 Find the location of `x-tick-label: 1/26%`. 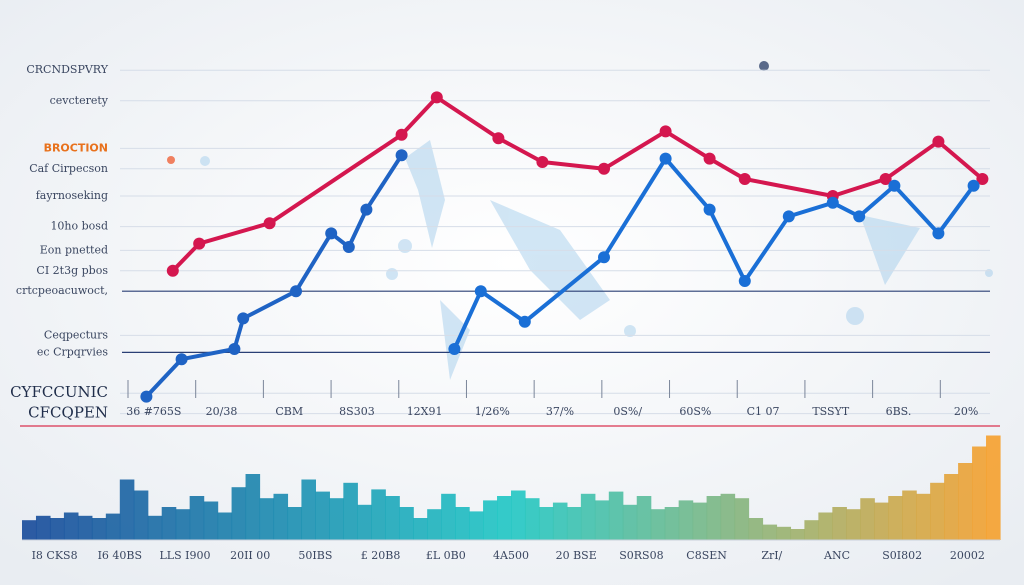

x-tick-label: 1/26% is located at coordinates (492, 411).